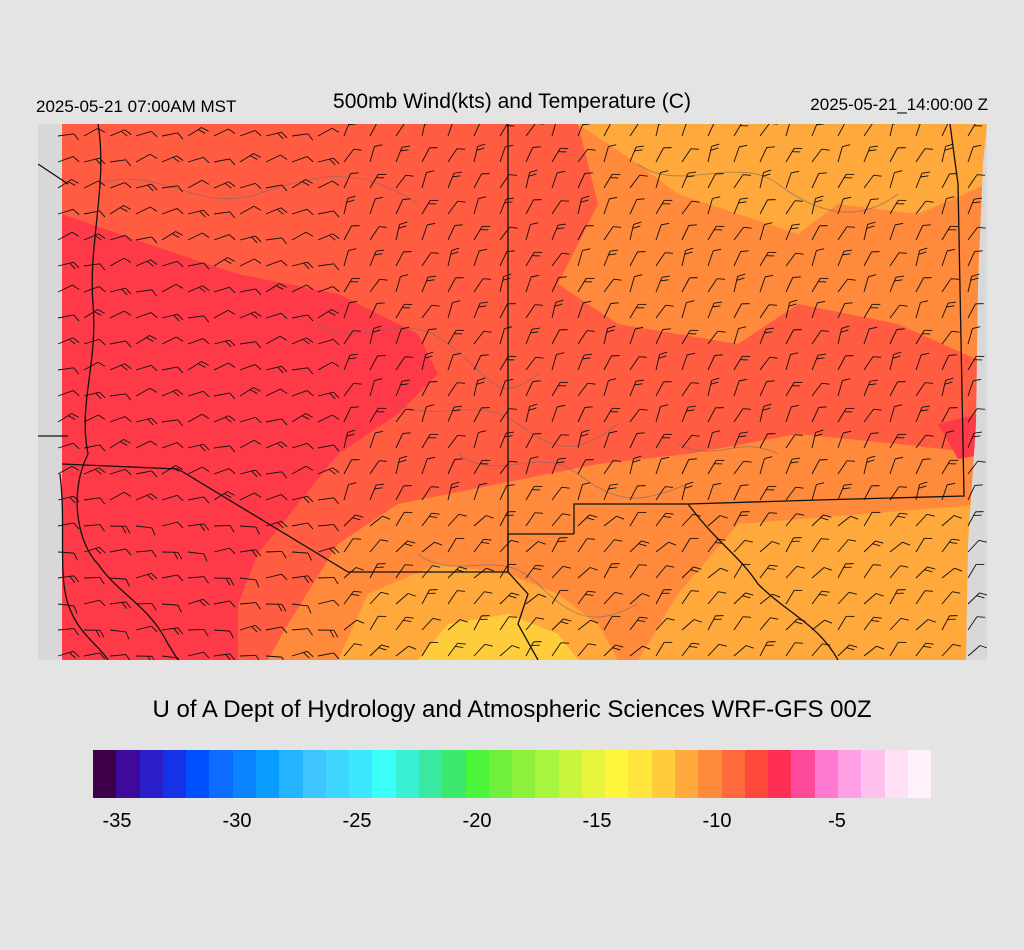  Describe the element at coordinates (50, 392) in the screenshot. I see `missing-data-west` at that location.